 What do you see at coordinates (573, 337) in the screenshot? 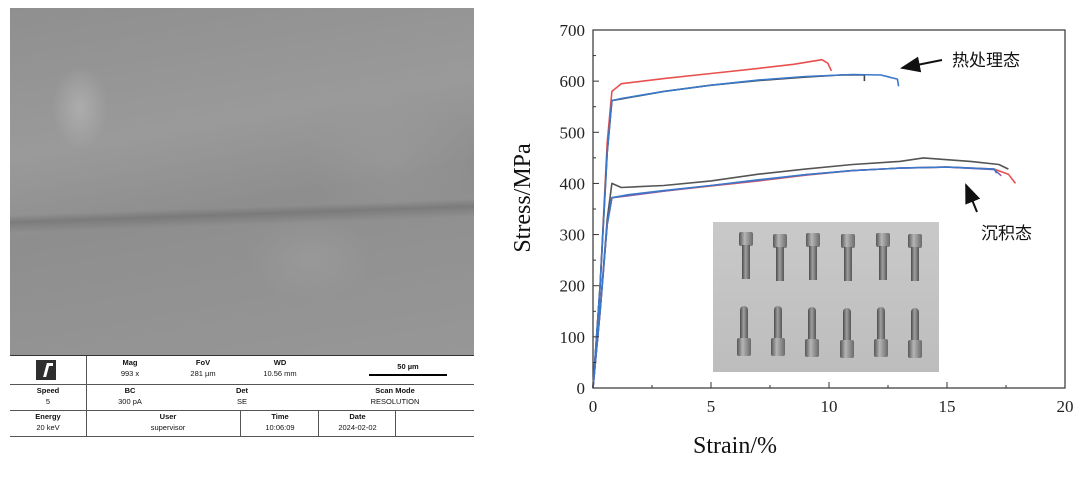
I see `y-tick-label: 100` at bounding box center [573, 337].